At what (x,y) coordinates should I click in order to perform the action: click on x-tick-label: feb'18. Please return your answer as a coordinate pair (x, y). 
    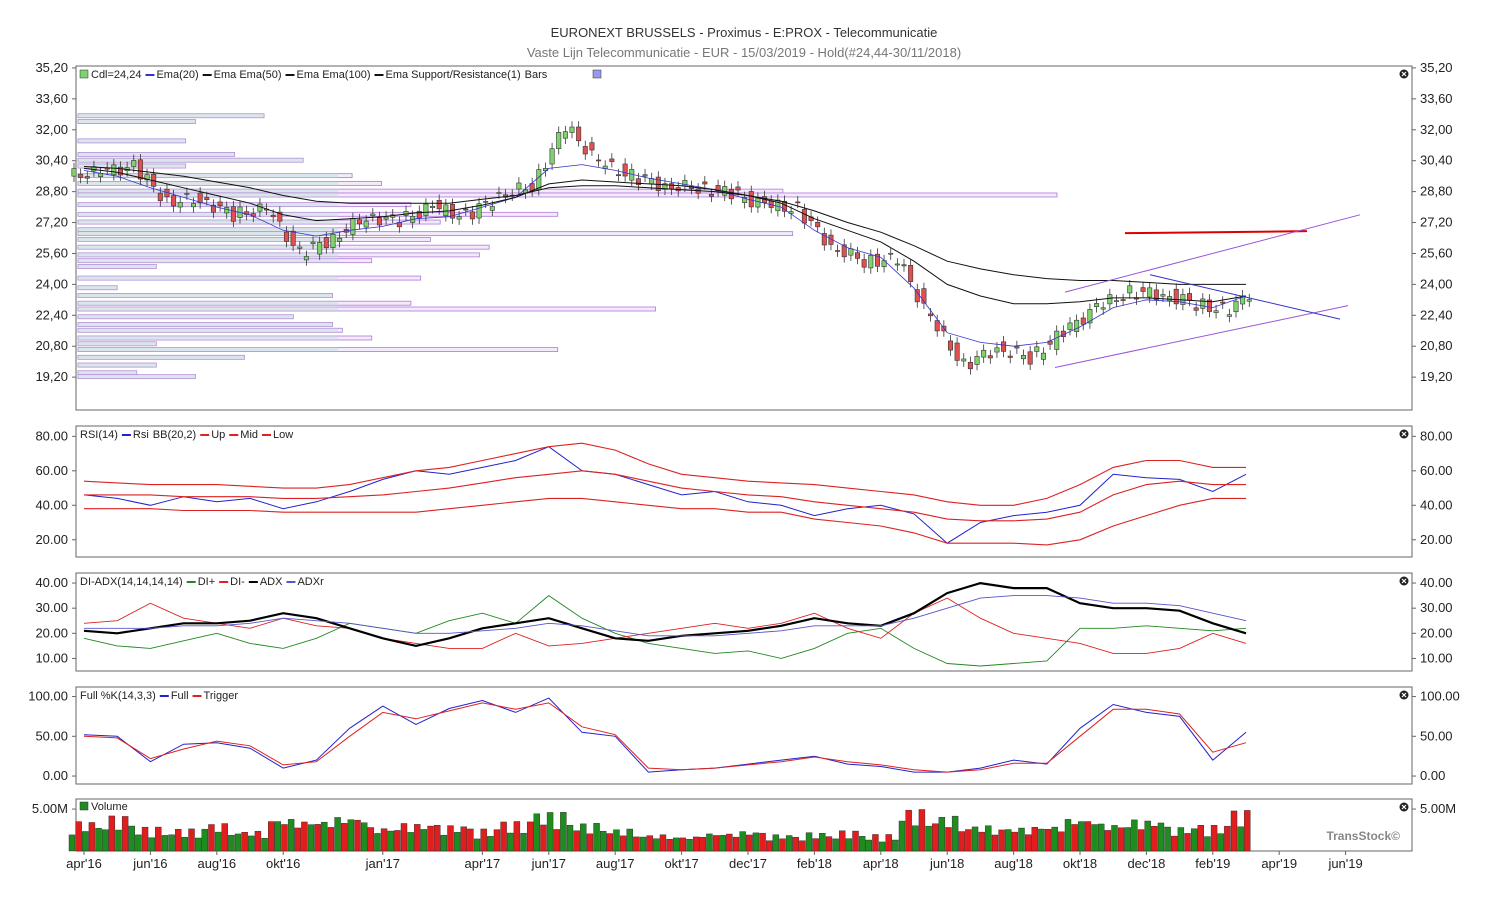
    Looking at the image, I should click on (814, 863).